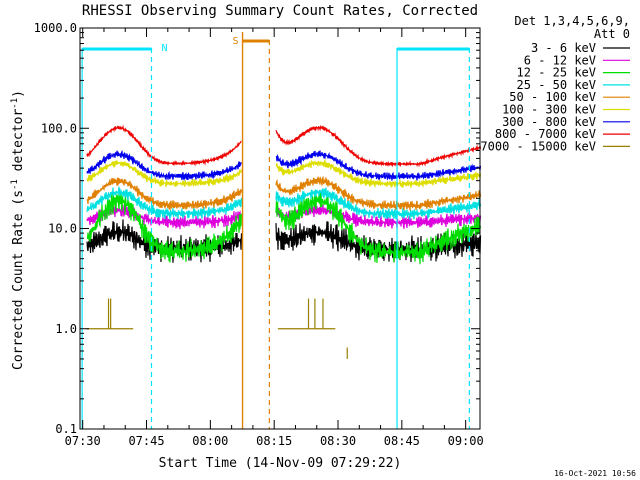 The width and height of the screenshot is (640, 480). I want to click on y-tick-label: 1000.0, so click(55, 28).